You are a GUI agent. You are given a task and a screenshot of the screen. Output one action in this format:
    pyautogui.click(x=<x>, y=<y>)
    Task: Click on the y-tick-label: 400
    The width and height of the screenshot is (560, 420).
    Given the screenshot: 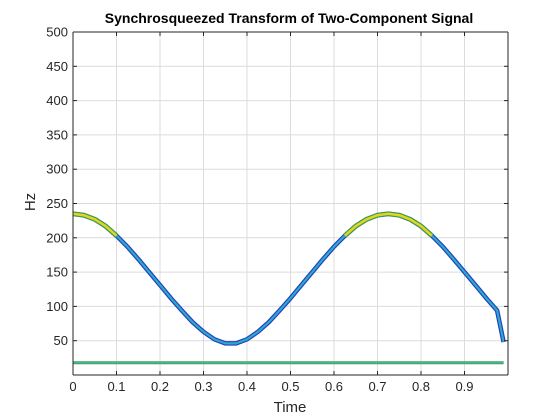 What is the action you would take?
    pyautogui.click(x=57, y=100)
    